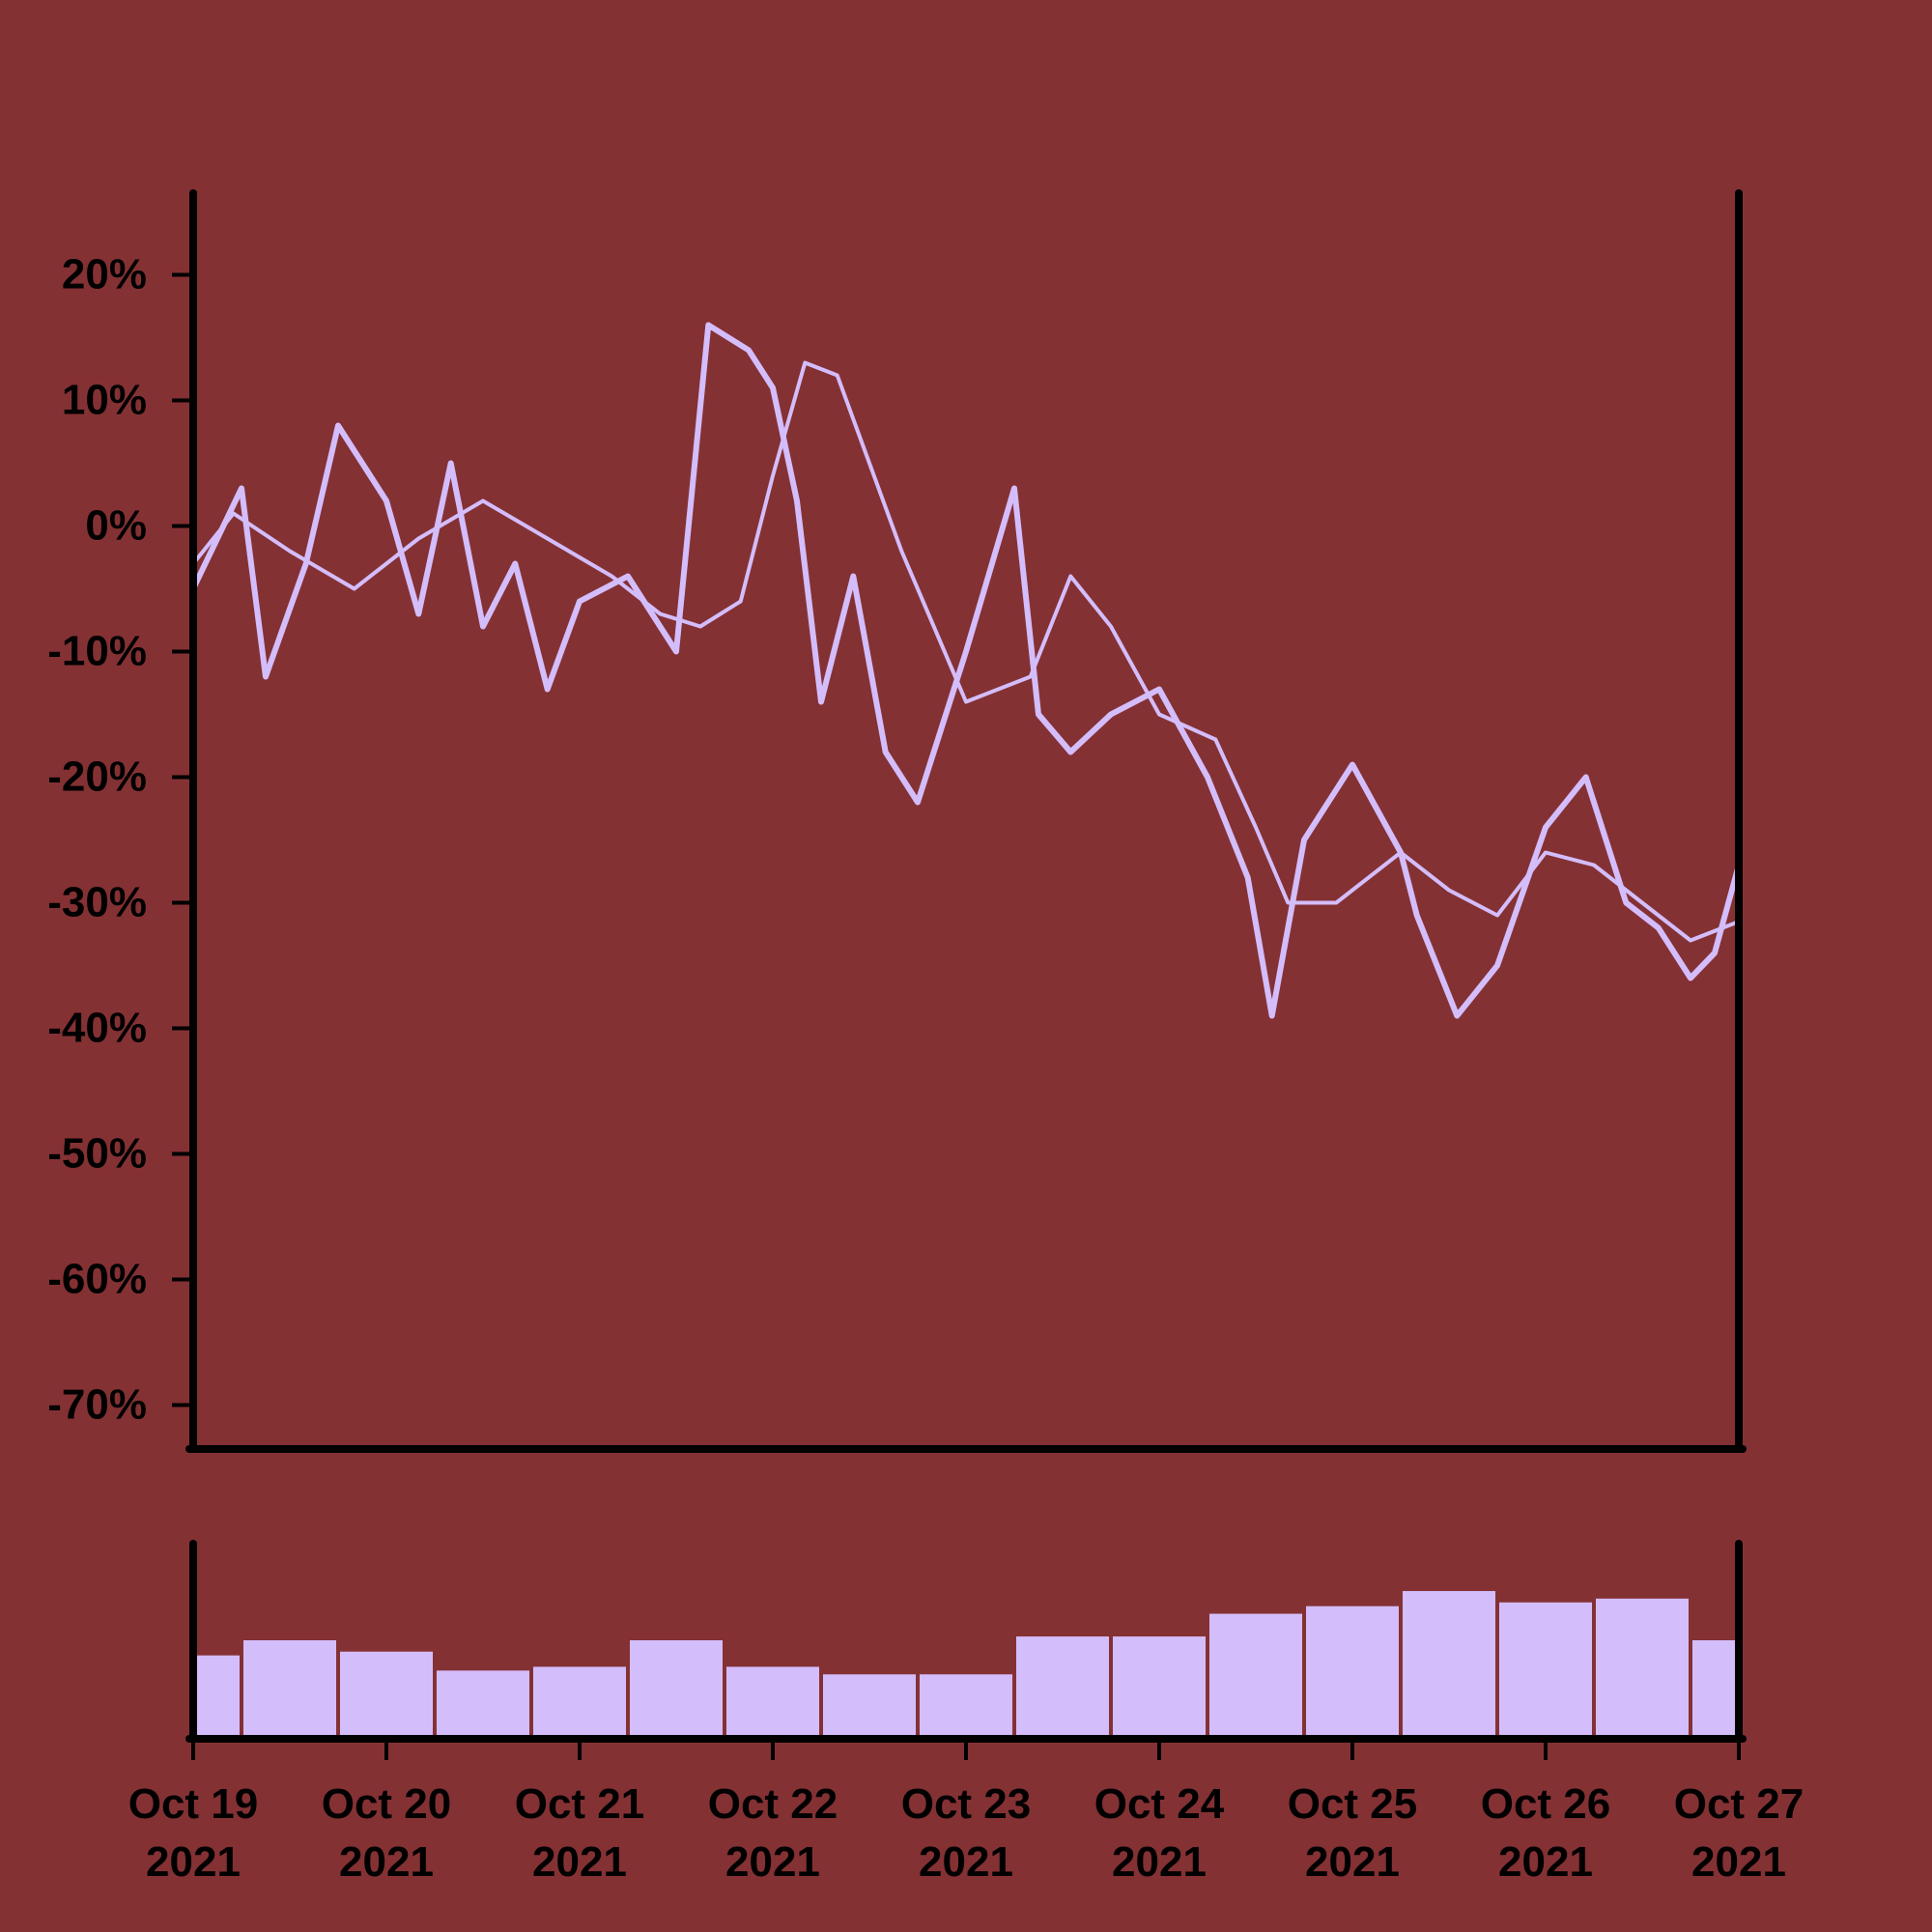 This screenshot has width=1932, height=1932. What do you see at coordinates (97, 1279) in the screenshot?
I see `y-tick-label: -60%` at bounding box center [97, 1279].